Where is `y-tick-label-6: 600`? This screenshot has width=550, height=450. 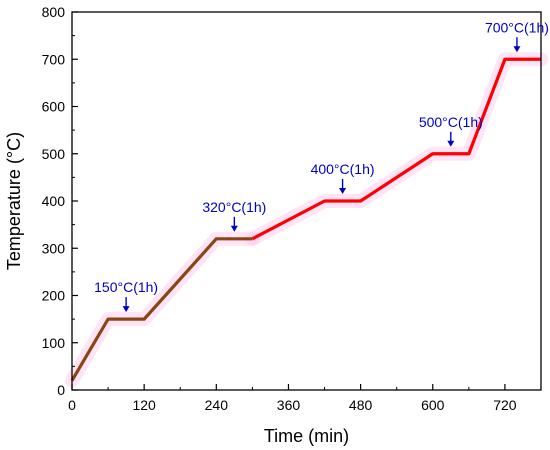
y-tick-label-6: 600 is located at coordinates (54, 107).